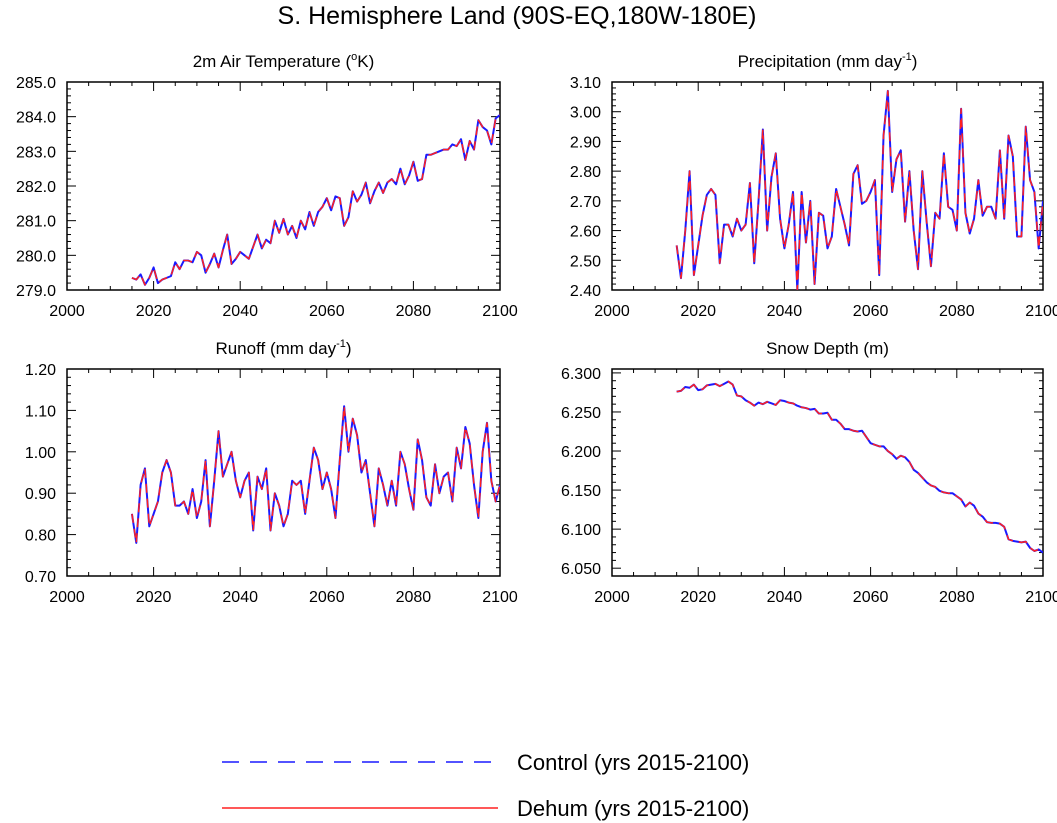 The width and height of the screenshot is (1057, 823). Describe the element at coordinates (36, 222) in the screenshot. I see `y-tick-label: 281.0` at that location.